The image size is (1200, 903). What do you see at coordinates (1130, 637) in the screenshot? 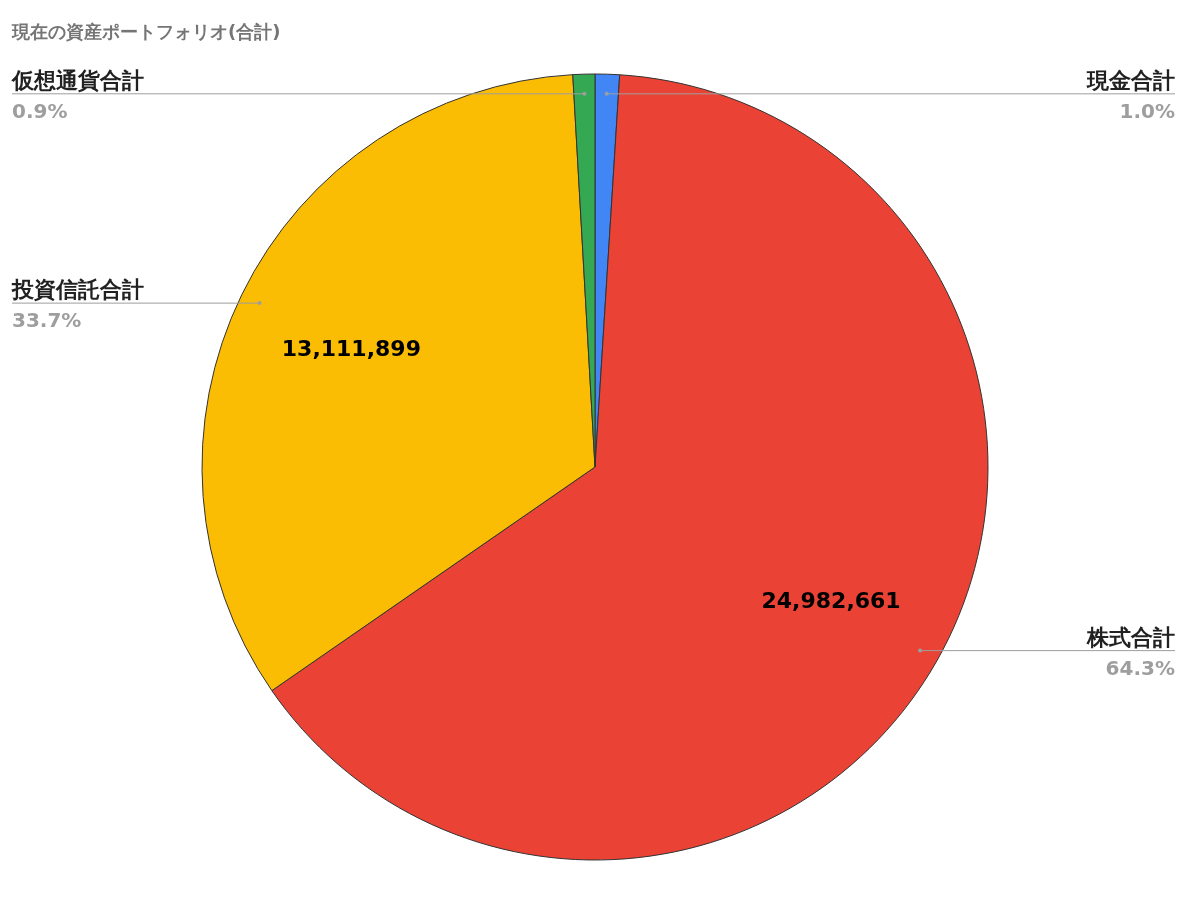
I see `slice-label: 株式合計` at bounding box center [1130, 637].